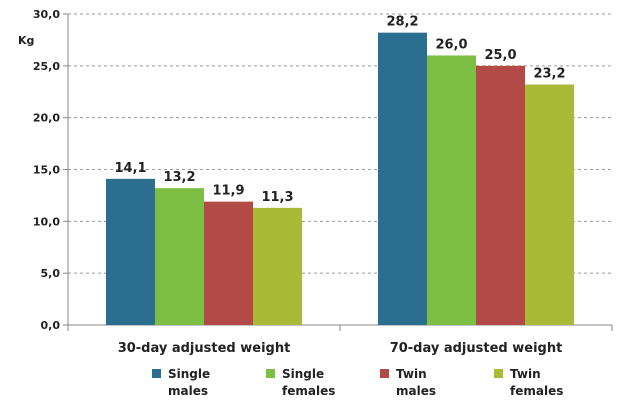  Describe the element at coordinates (451, 44) in the screenshot. I see `data-label: 26,0` at that location.